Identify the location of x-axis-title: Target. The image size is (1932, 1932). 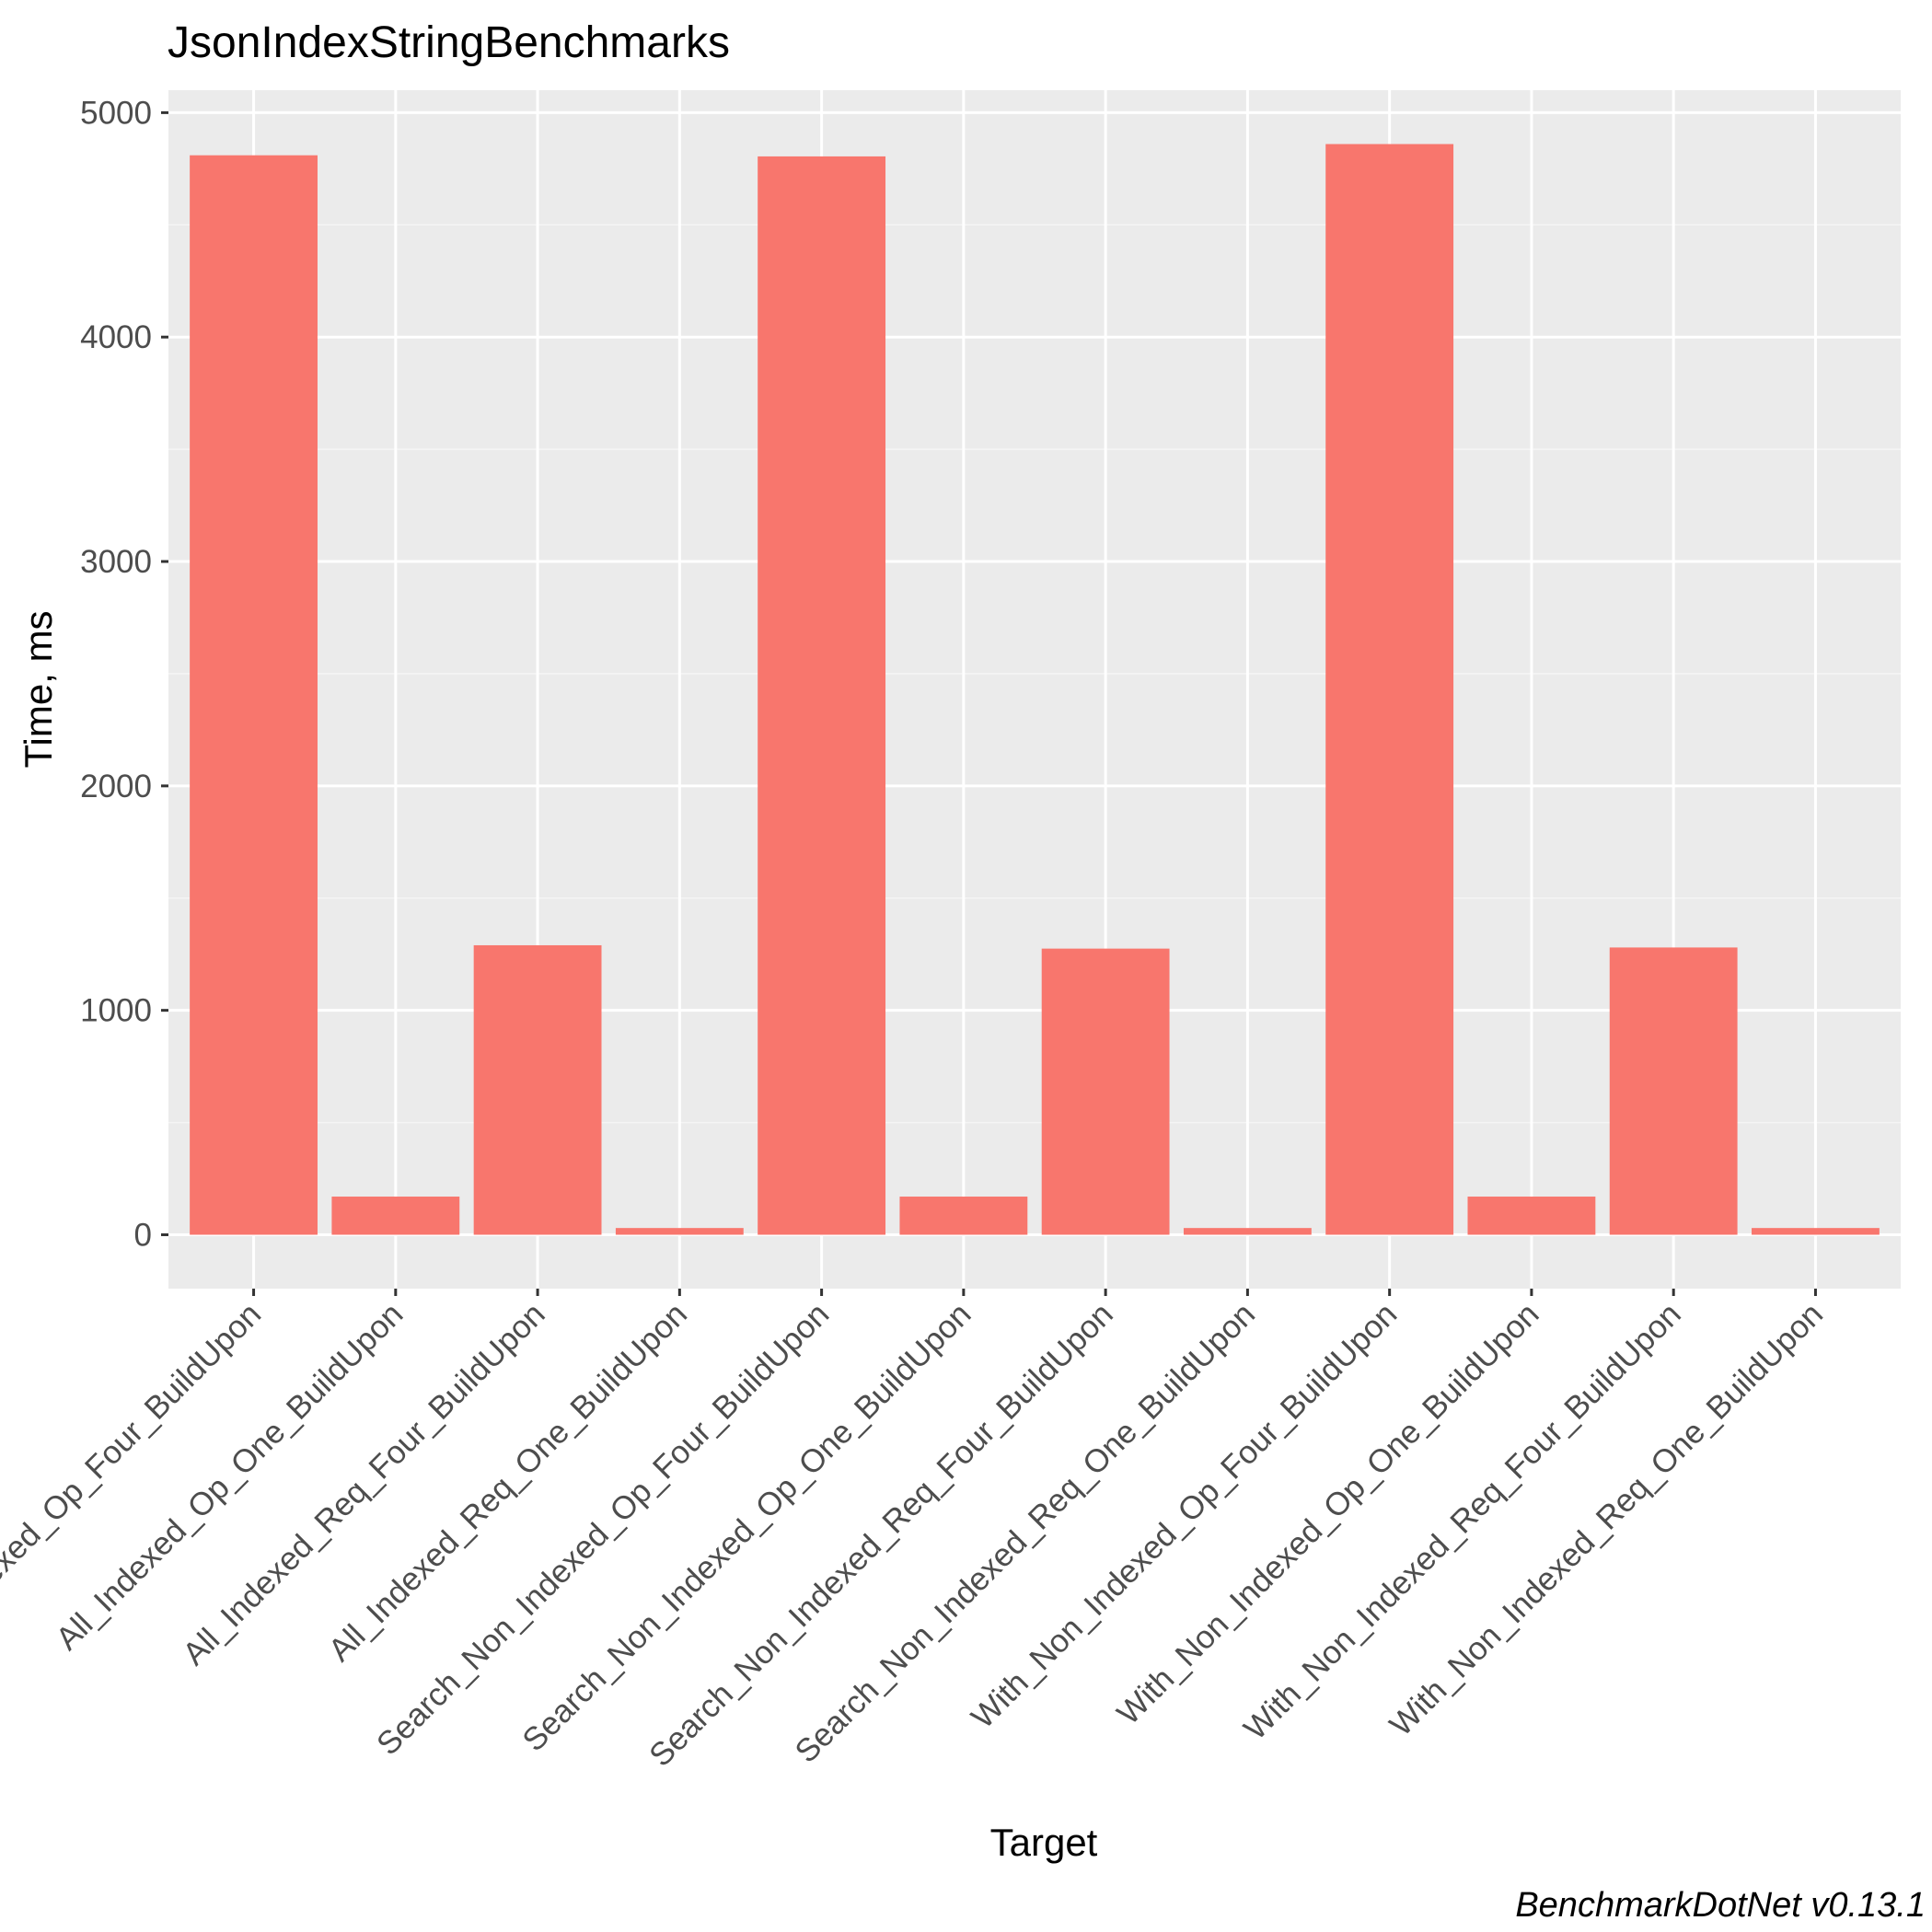
(1044, 1843).